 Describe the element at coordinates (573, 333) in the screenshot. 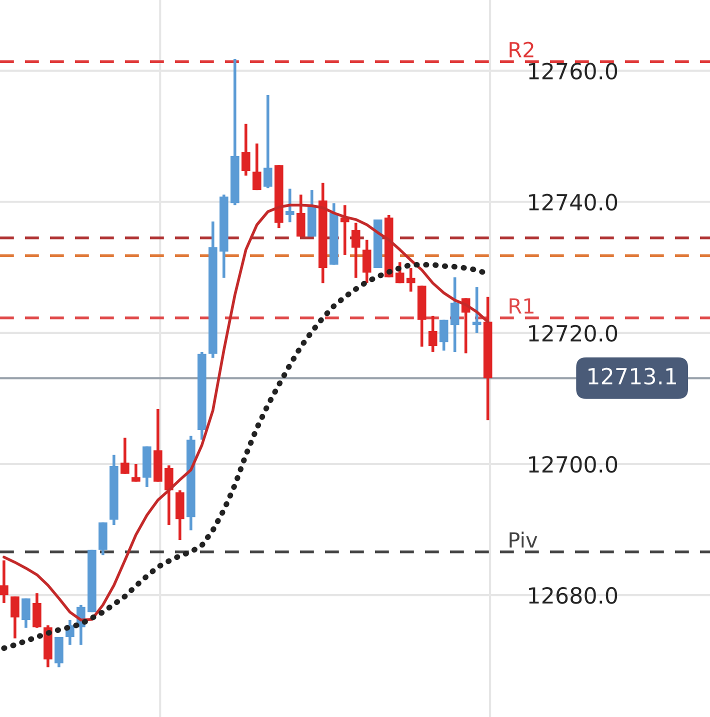

I see `y-tick-label: 12720.0` at that location.